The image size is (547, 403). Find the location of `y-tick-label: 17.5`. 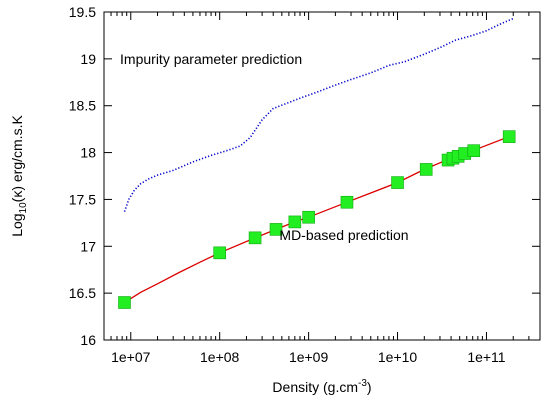

y-tick-label: 17.5 is located at coordinates (82, 199).